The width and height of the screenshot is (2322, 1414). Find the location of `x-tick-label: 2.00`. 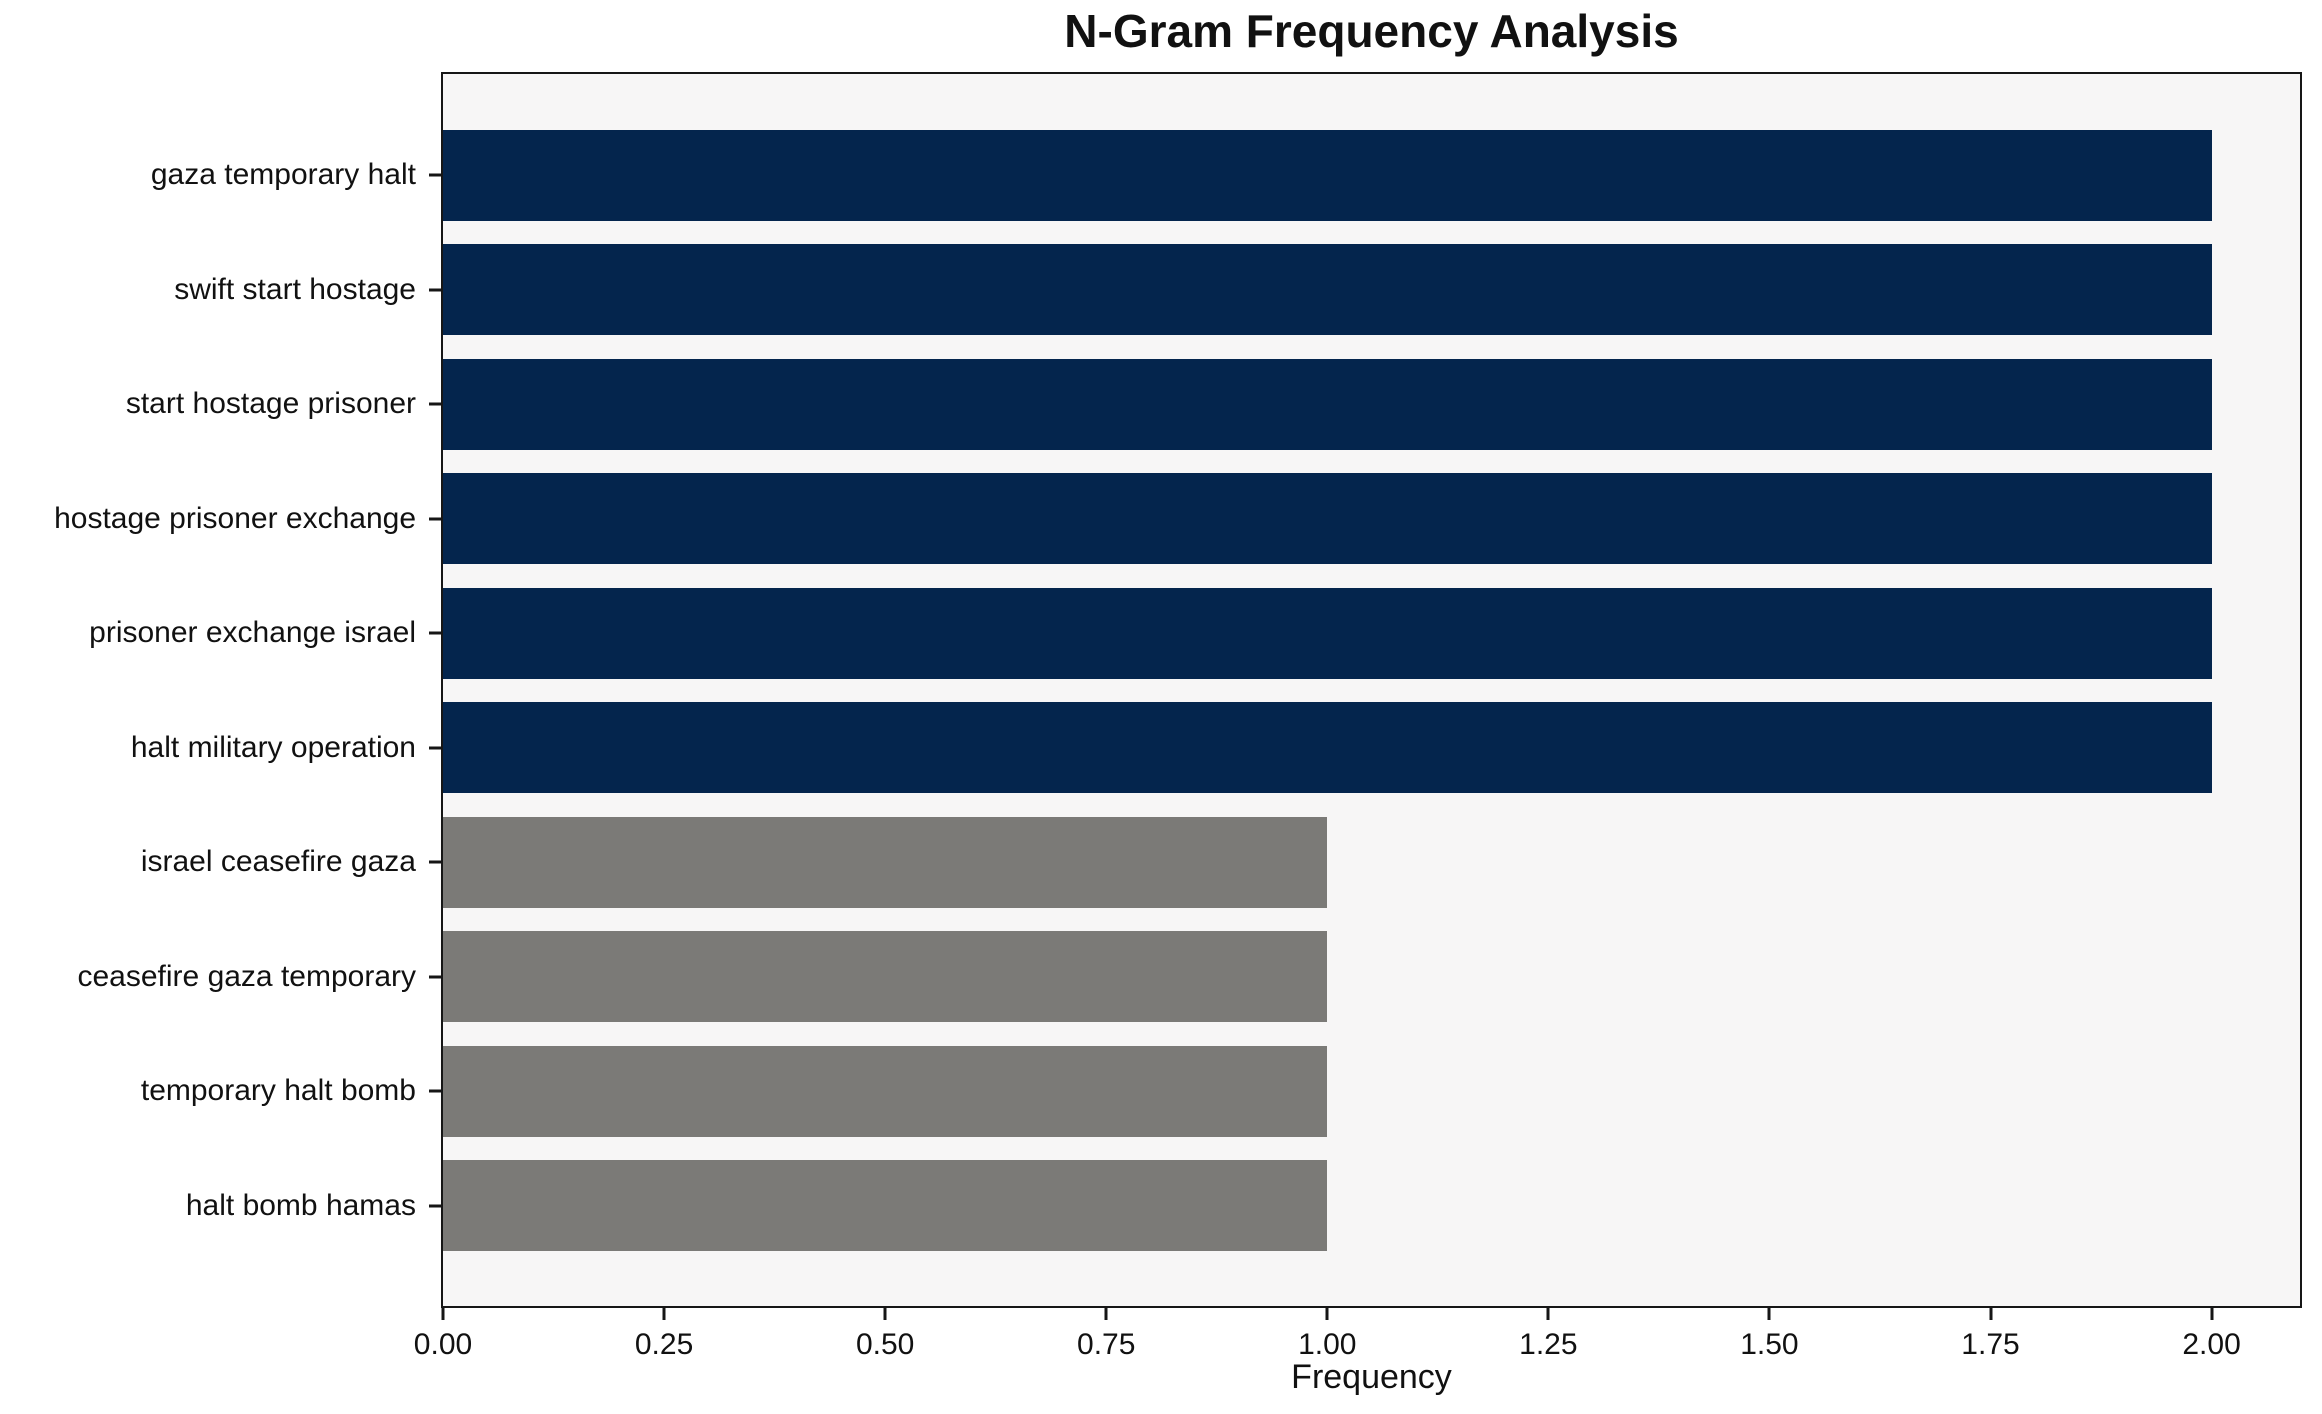

x-tick-label: 2.00 is located at coordinates (2211, 1344).